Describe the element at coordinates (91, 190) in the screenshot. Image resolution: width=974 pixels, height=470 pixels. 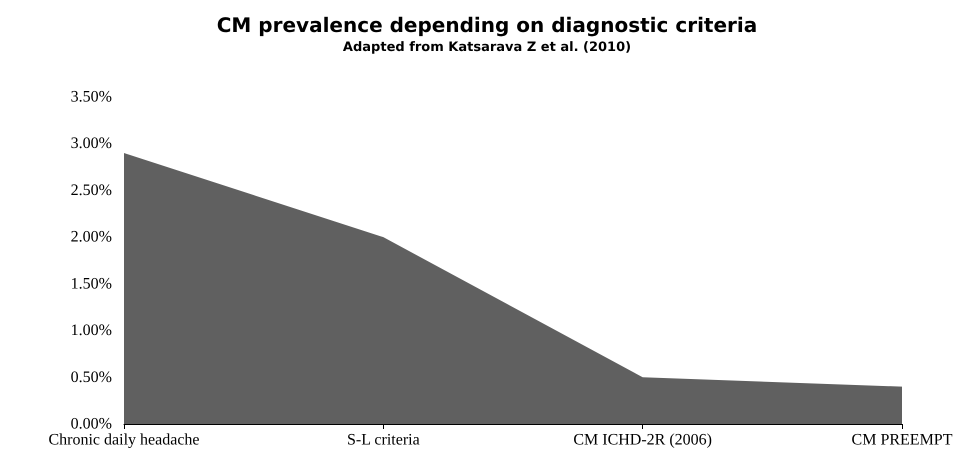
I see `y-tick-label: 2.50%` at that location.